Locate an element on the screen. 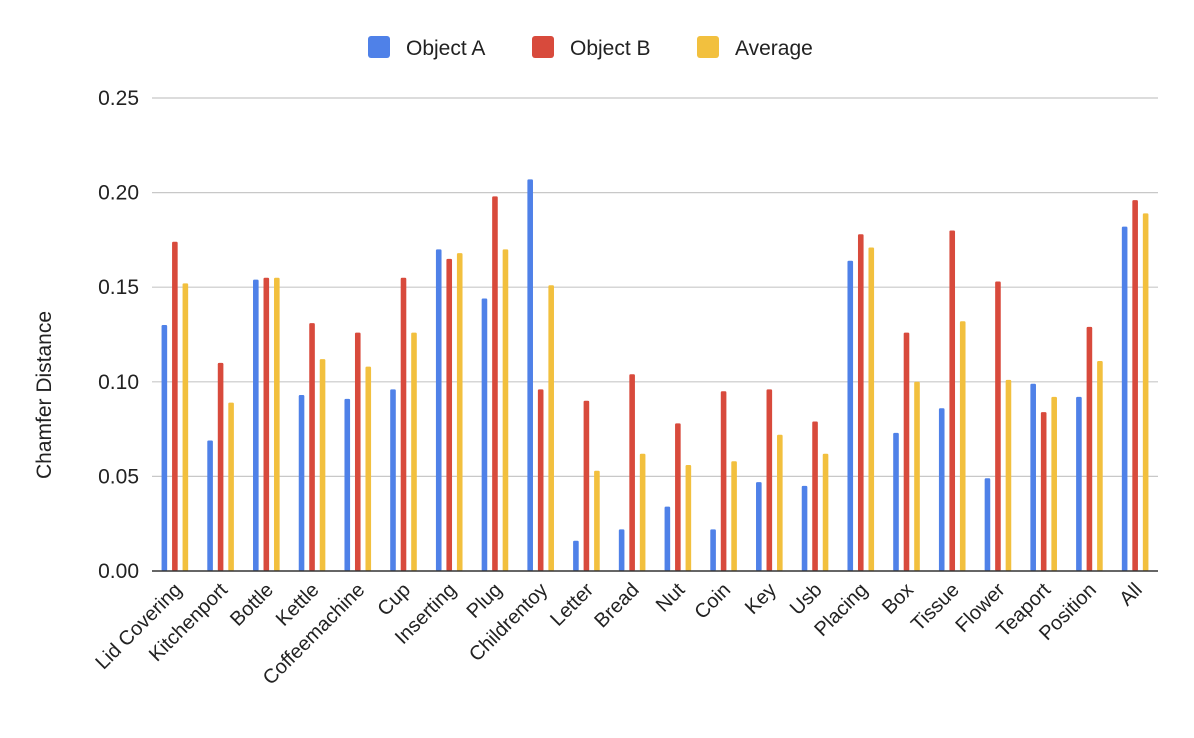 This screenshot has width=1194, height=738. y-axis-title: Chamfer Distance is located at coordinates (44, 395).